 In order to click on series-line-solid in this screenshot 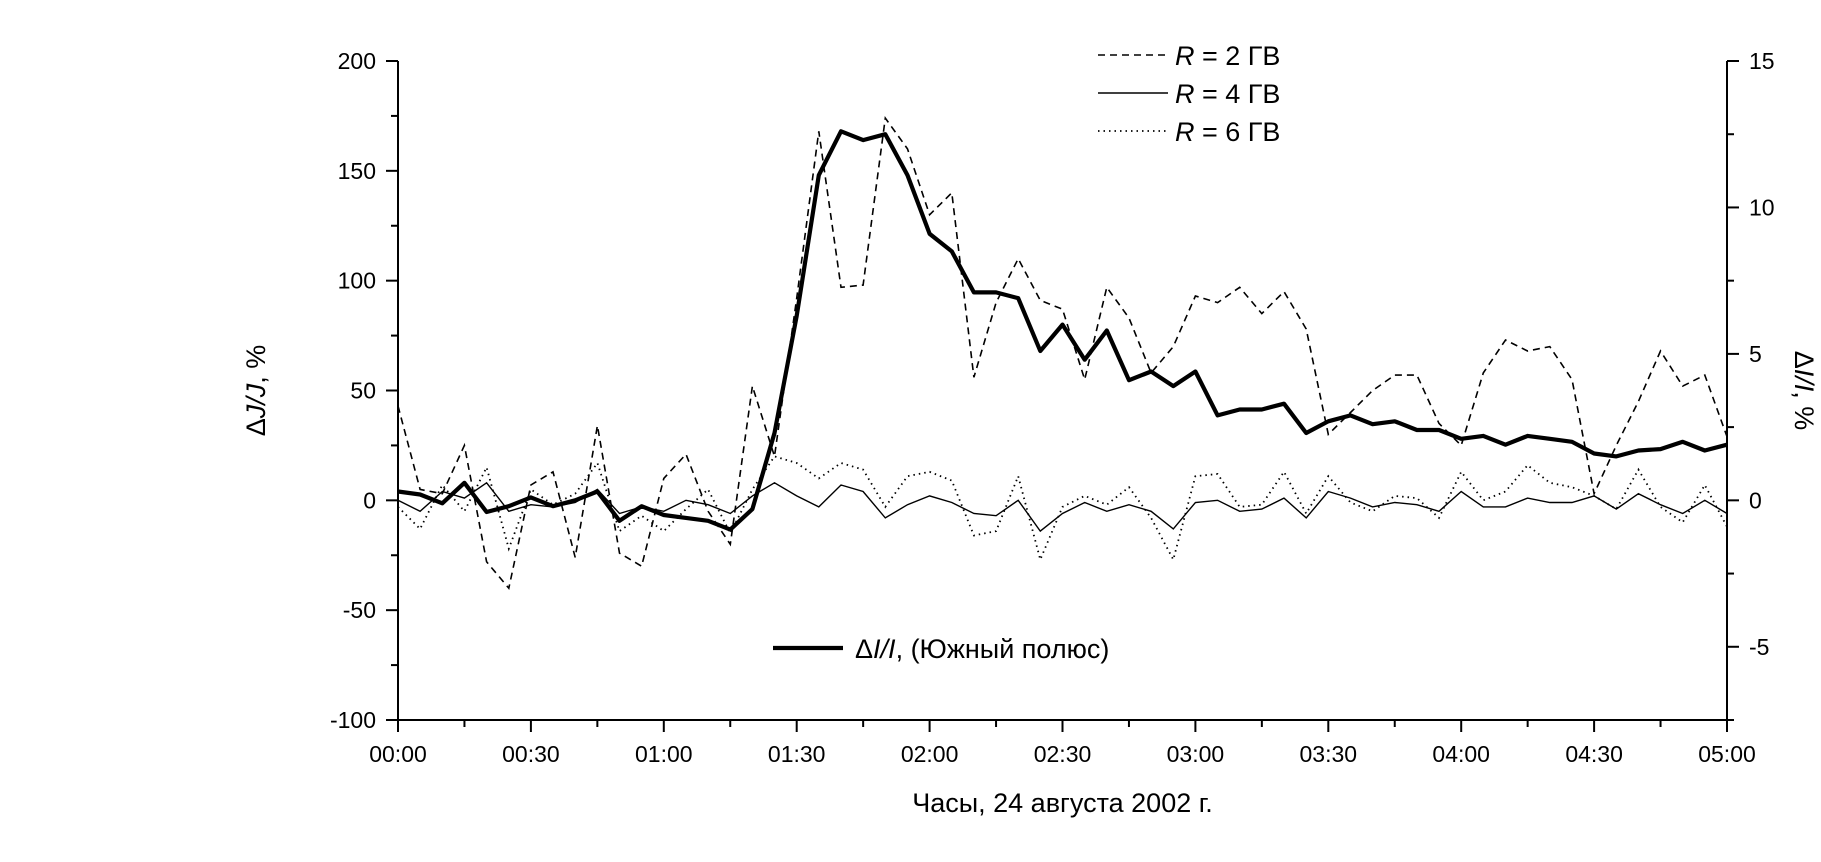, I will do `click(1062, 507)`.